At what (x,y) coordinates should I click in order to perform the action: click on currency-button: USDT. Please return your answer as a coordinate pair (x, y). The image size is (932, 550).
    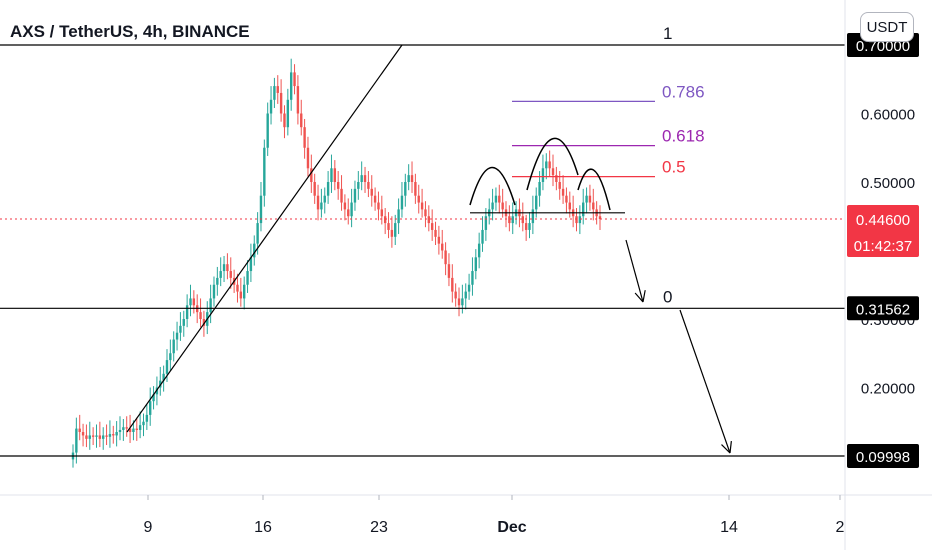
    Looking at the image, I should click on (887, 27).